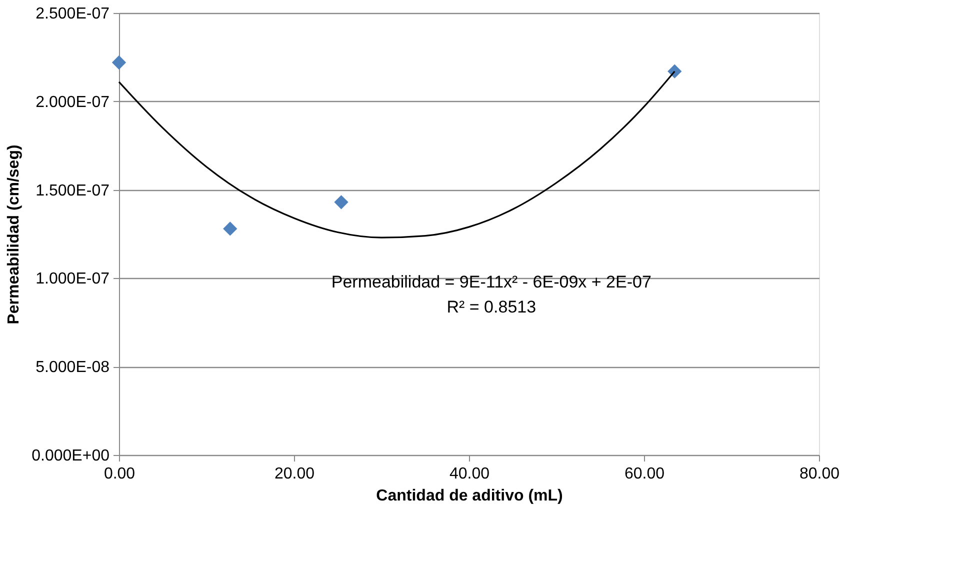  Describe the element at coordinates (73, 367) in the screenshot. I see `y-tick-label: 5.000E-08` at that location.